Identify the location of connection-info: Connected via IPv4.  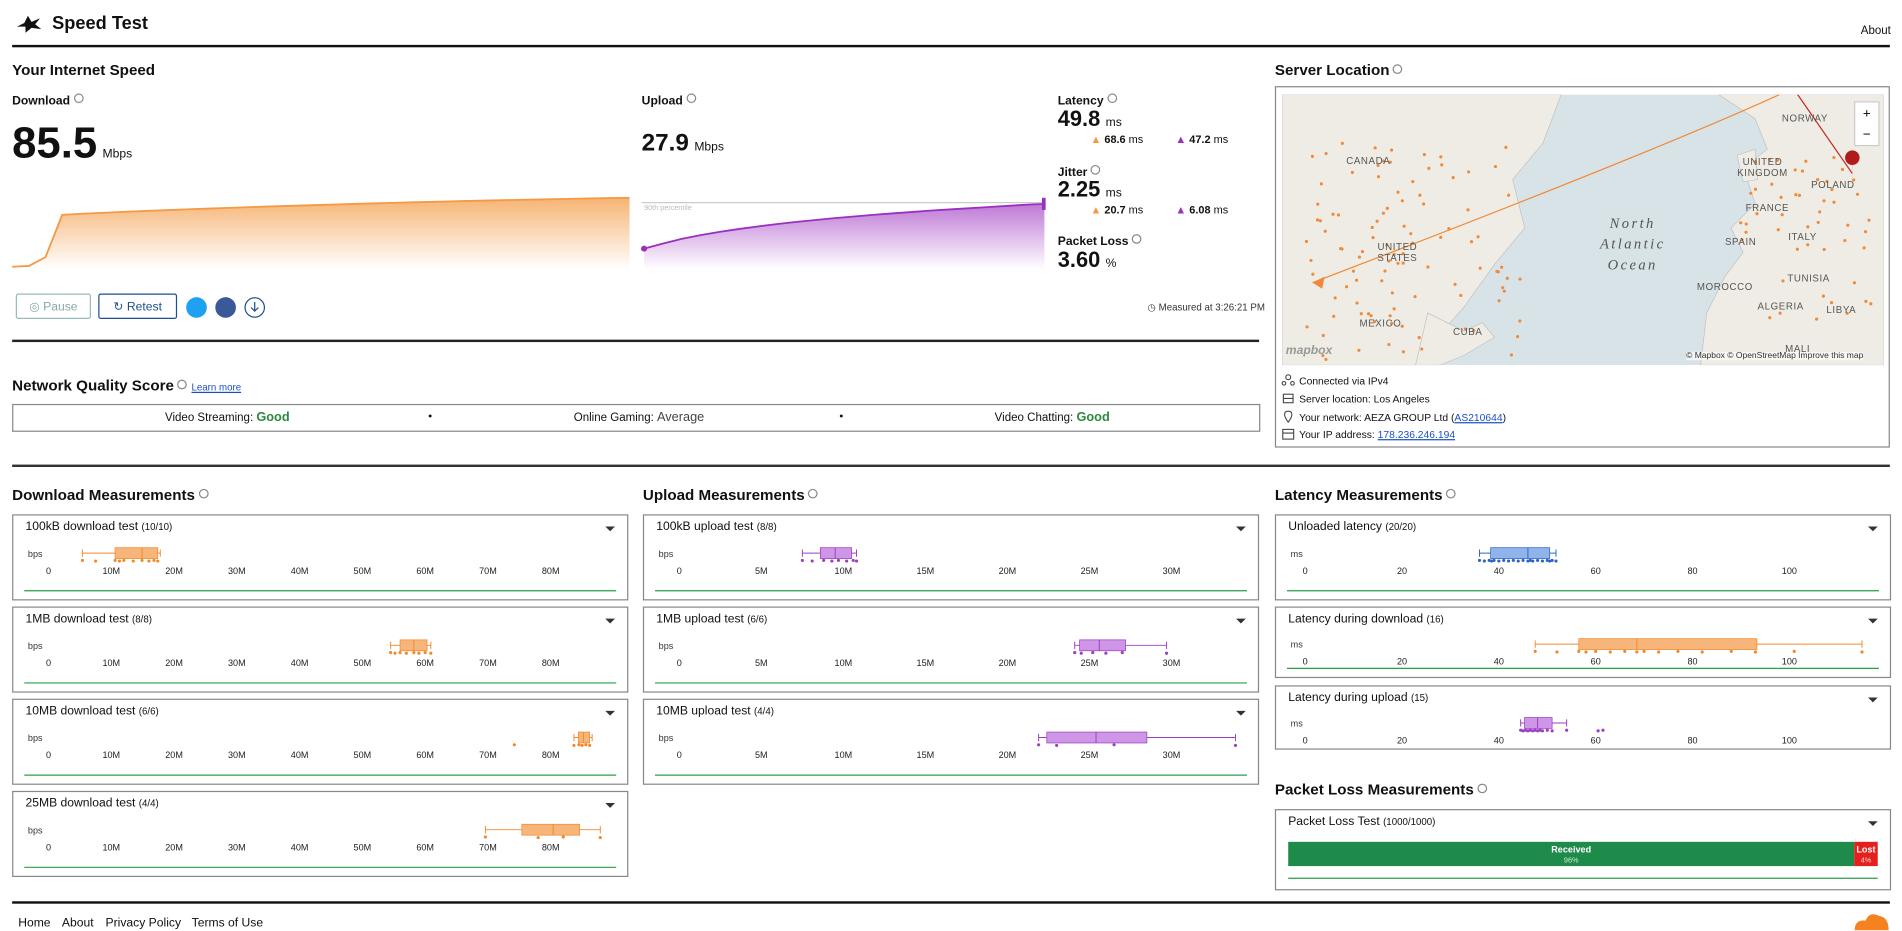
(1344, 380).